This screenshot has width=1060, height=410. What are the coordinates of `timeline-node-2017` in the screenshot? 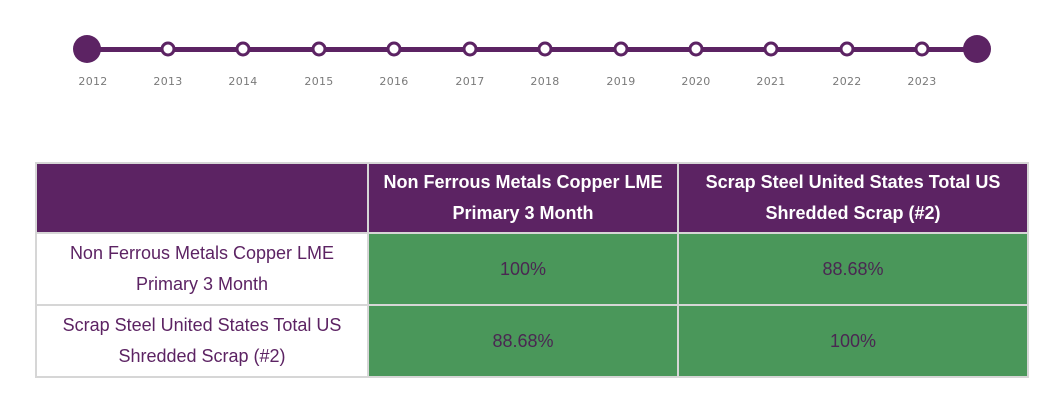 It's located at (470, 49).